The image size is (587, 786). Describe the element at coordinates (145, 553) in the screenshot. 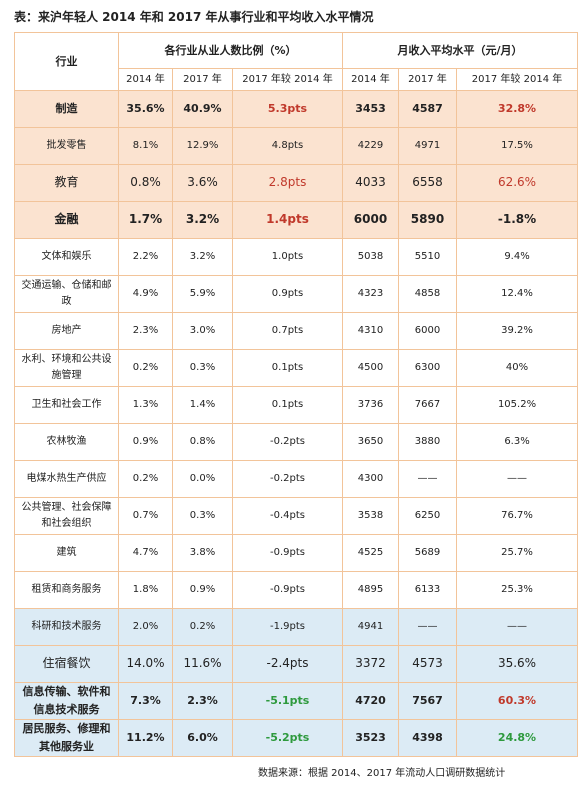

I see `value-cell: 4.7%` at that location.